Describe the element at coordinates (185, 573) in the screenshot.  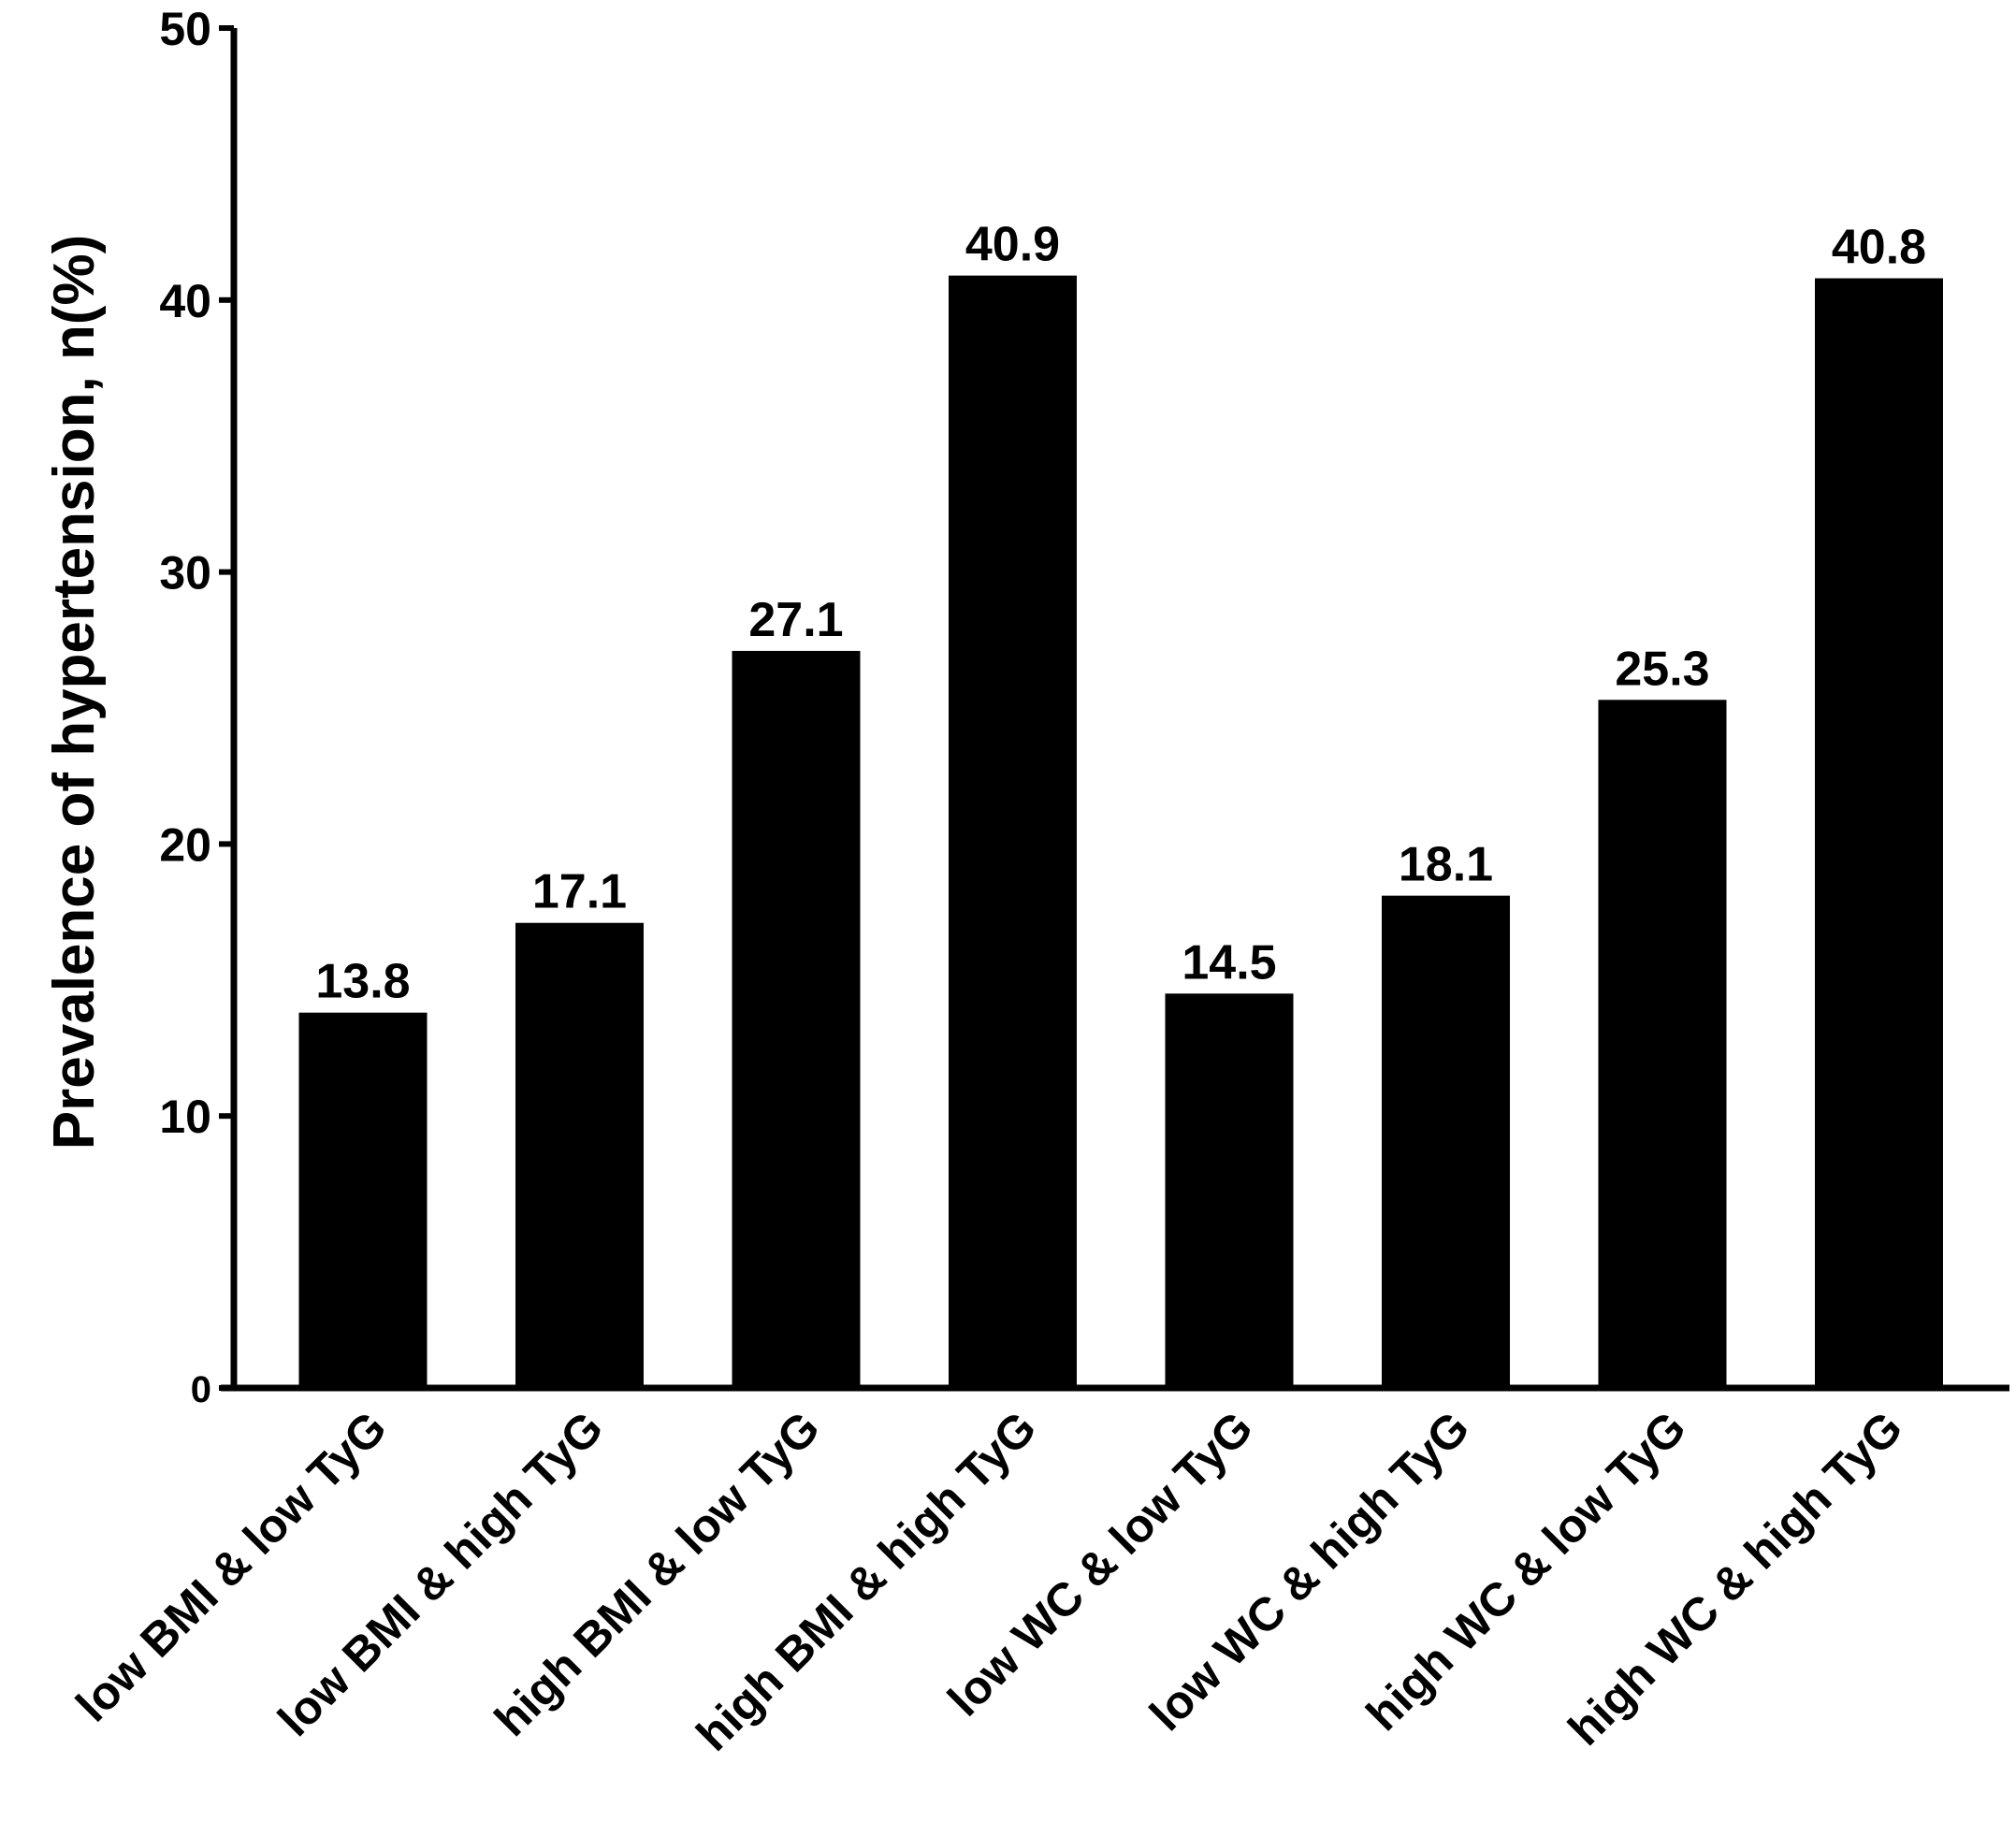
I see `y-tick-label: 30` at that location.